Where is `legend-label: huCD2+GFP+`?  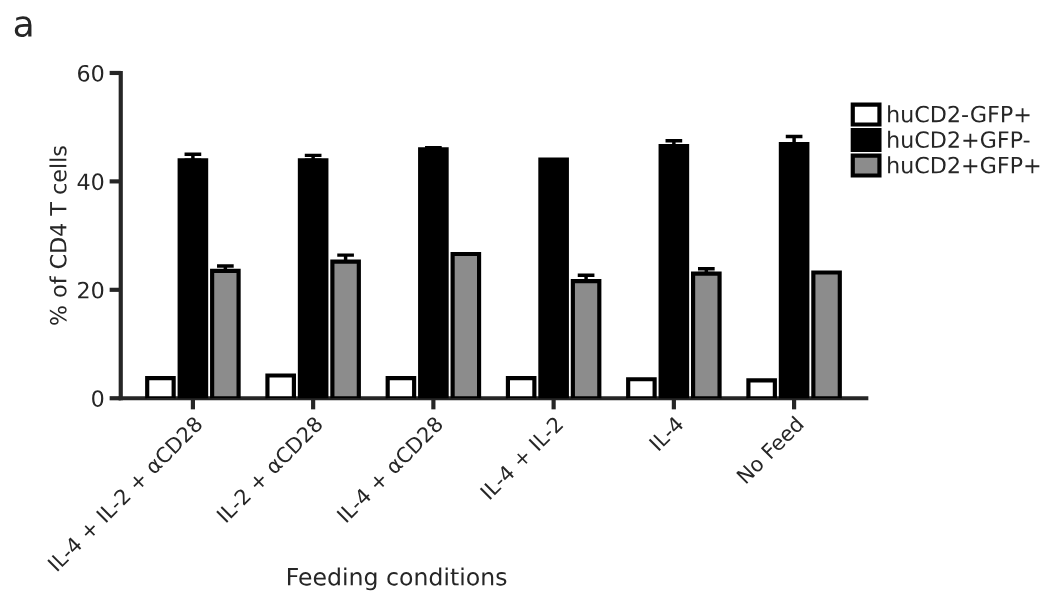 legend-label: huCD2+GFP+ is located at coordinates (964, 165).